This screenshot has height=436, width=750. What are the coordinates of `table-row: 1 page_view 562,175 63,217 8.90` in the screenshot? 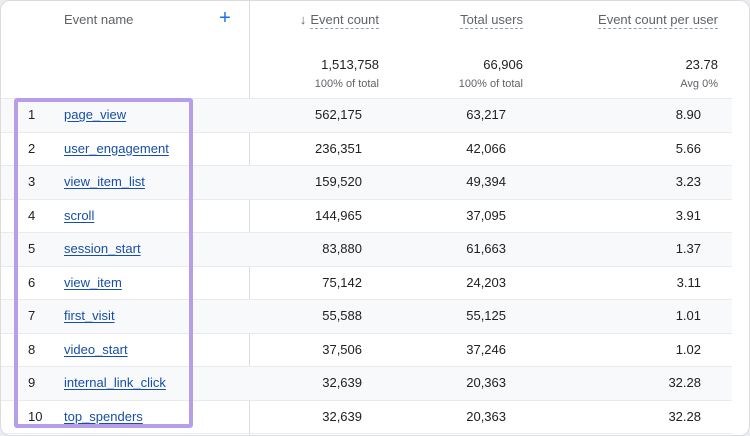 It's located at (366, 116).